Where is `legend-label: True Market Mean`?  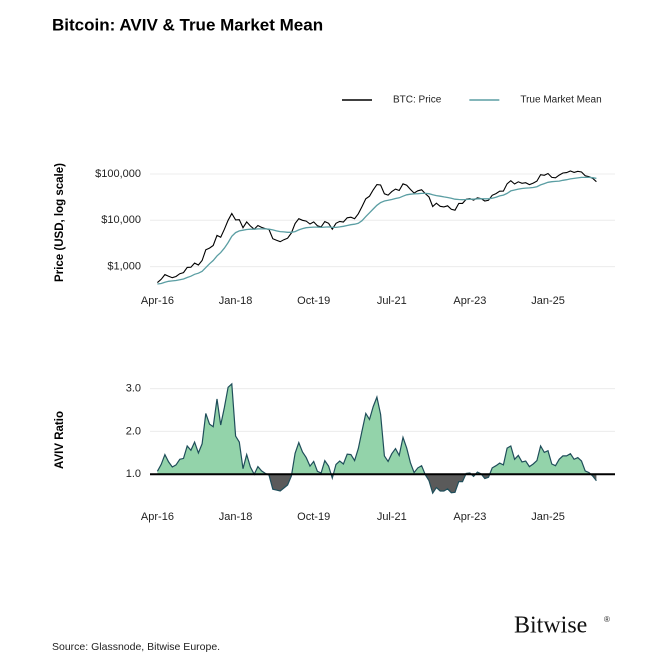 legend-label: True Market Mean is located at coordinates (560, 100).